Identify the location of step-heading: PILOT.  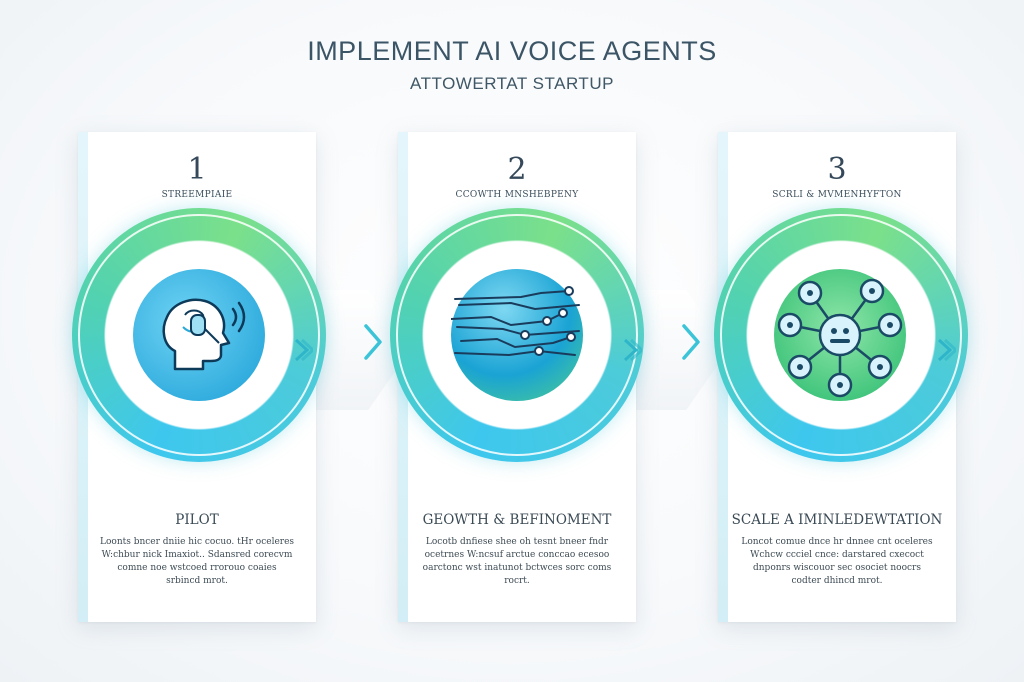
(197, 520).